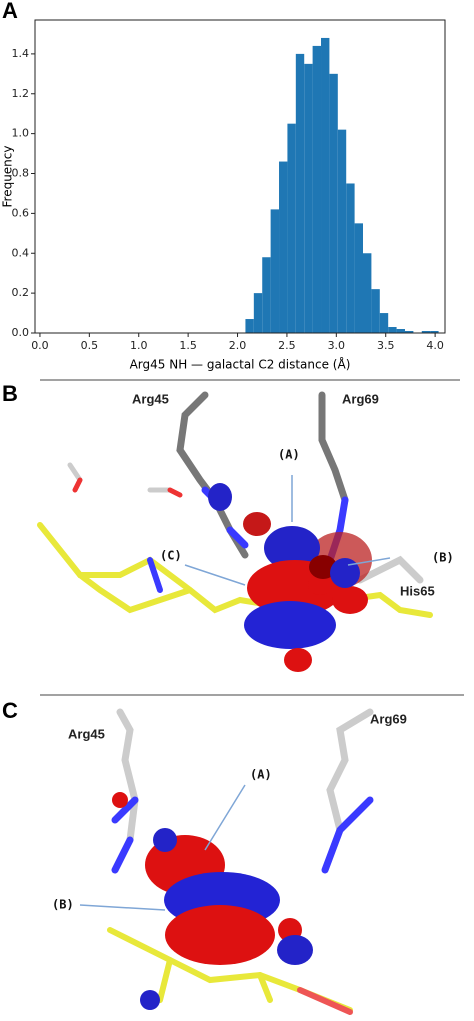 The image size is (474, 1021). I want to click on y-tick-label: 0.6, so click(21, 212).